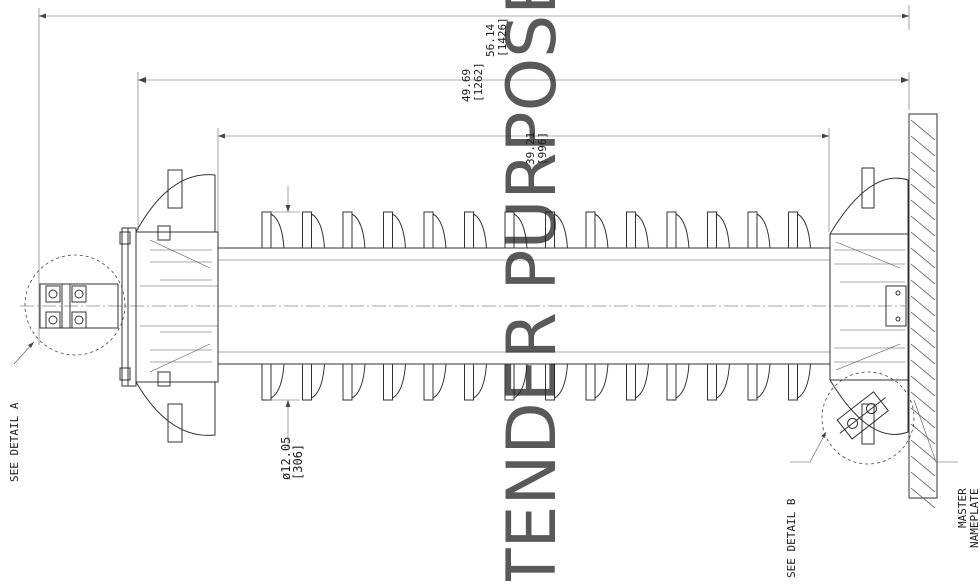  I want to click on see-detail-b-label: SEE DETAIL B, so click(791, 538).